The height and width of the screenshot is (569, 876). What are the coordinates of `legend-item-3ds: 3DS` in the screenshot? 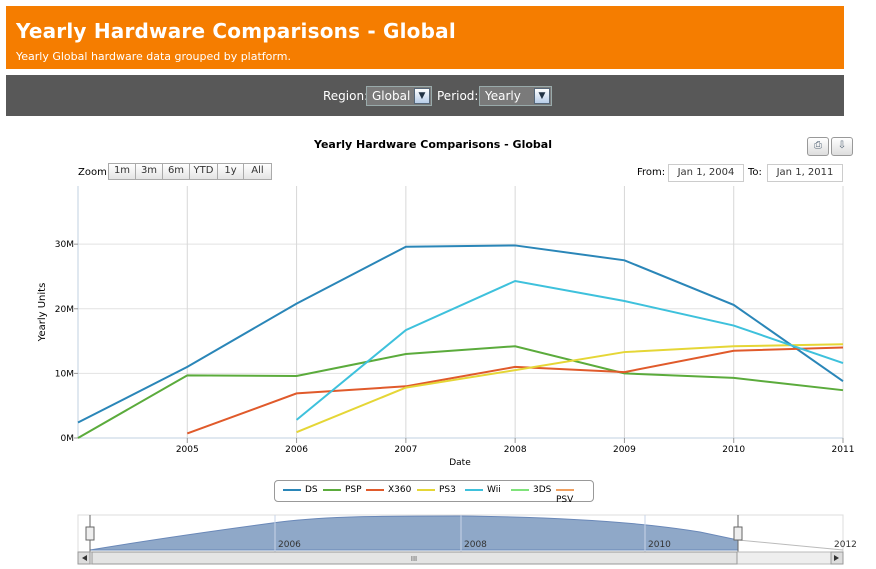 It's located at (531, 490).